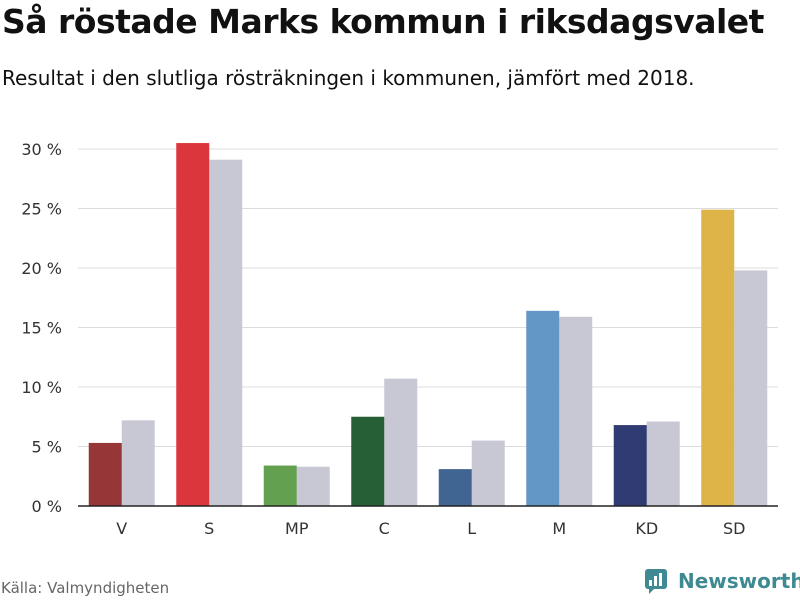 The image size is (800, 600). Describe the element at coordinates (384, 528) in the screenshot. I see `x-tick-label: C` at that location.